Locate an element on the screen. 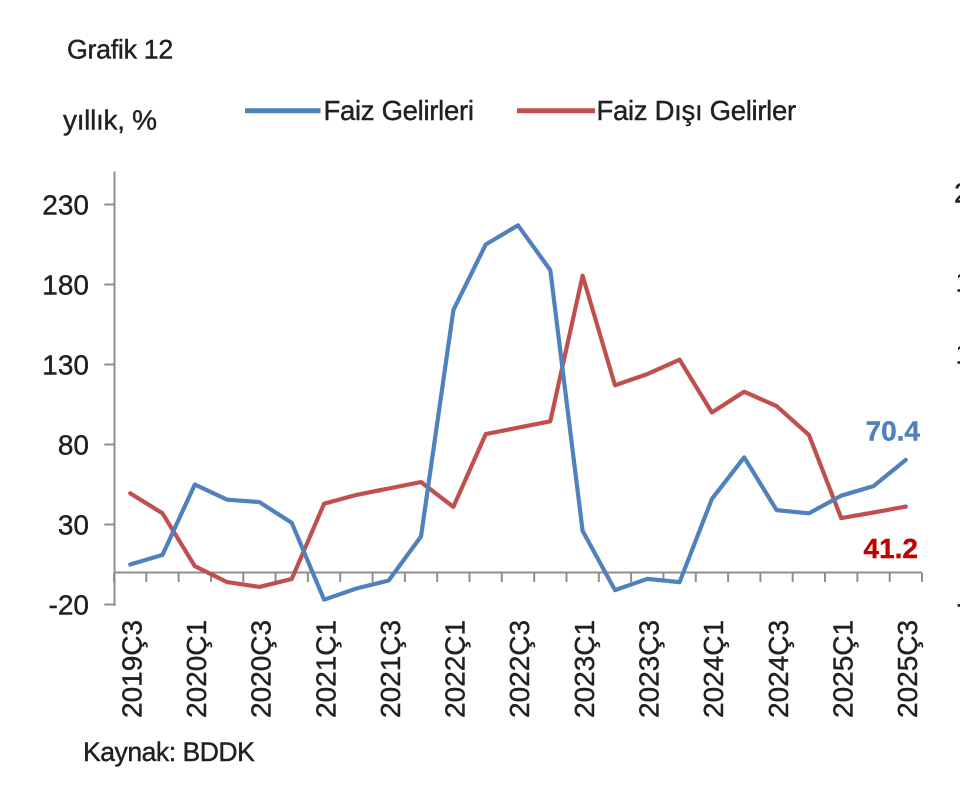  svg-text: Kaynak: BDDK is located at coordinates (169, 752).